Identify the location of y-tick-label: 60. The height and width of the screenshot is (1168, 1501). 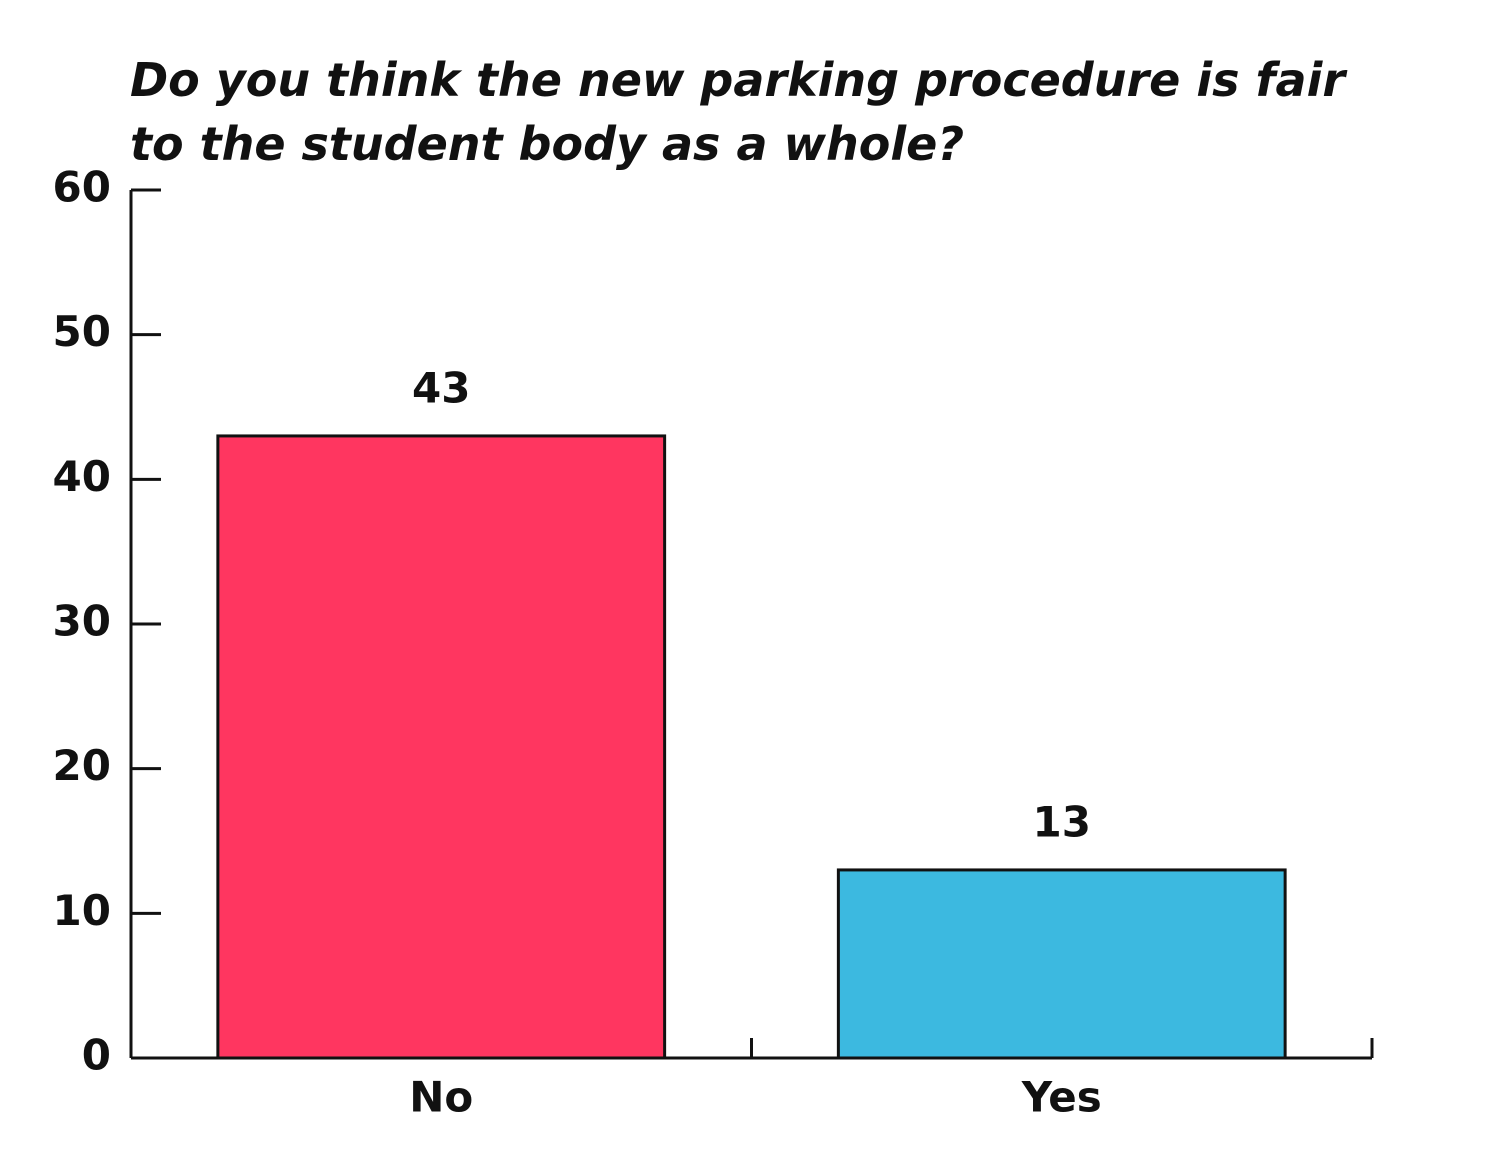
(82, 187).